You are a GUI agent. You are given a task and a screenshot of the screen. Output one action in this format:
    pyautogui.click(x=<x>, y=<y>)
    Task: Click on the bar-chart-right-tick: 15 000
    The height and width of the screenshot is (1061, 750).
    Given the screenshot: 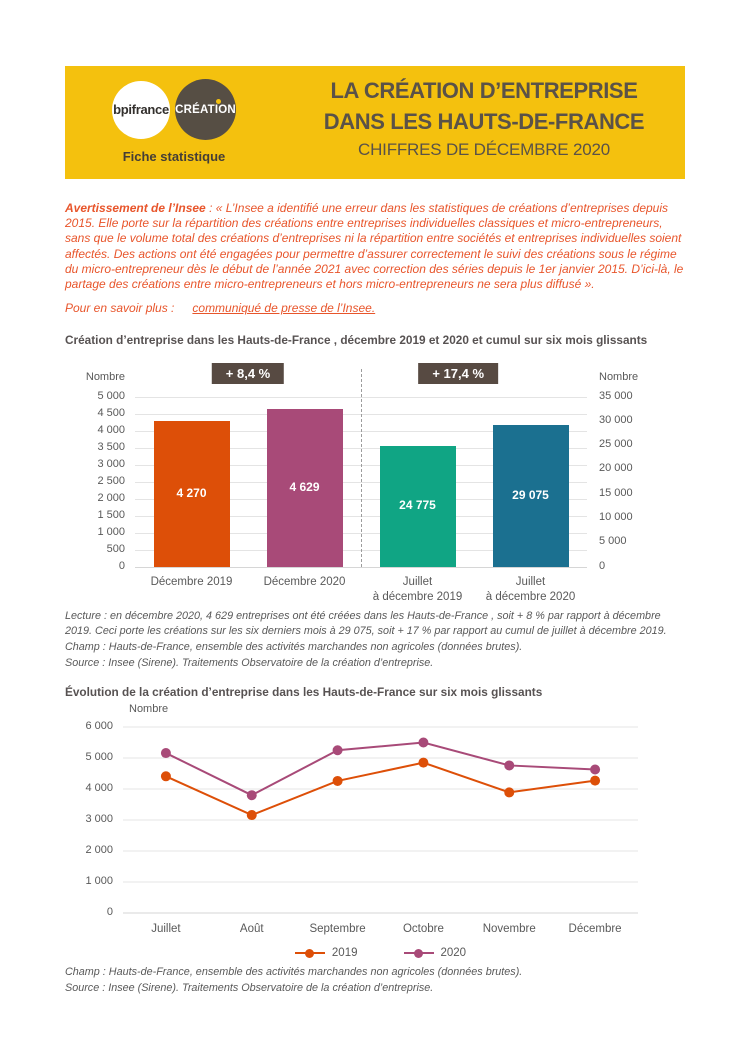 What is the action you would take?
    pyautogui.click(x=616, y=492)
    